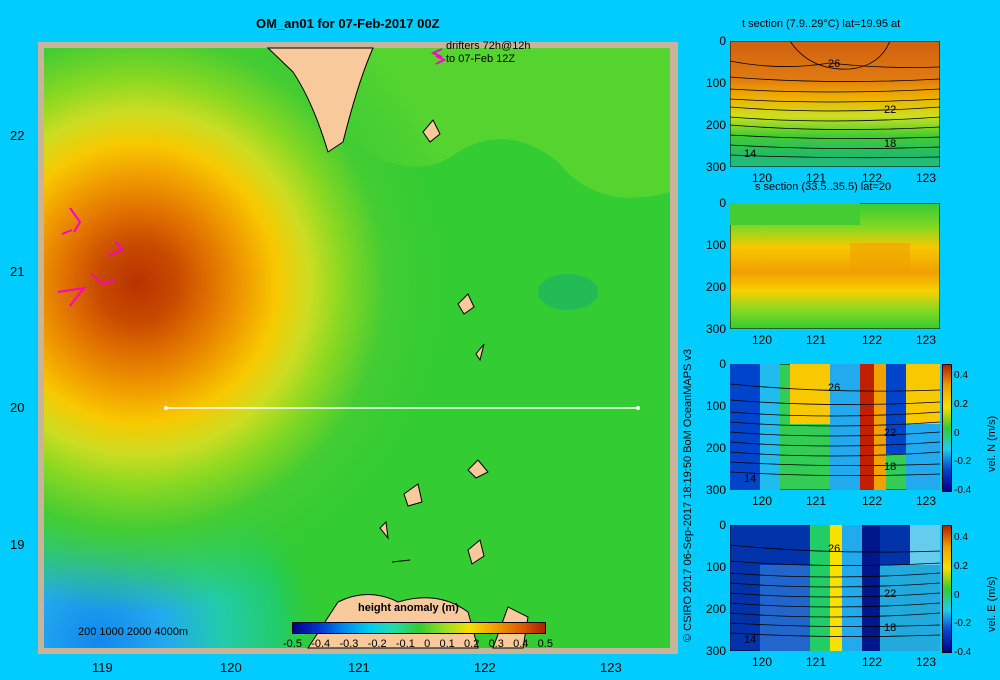 Image resolution: width=1000 pixels, height=680 pixels. I want to click on panel2-depth-tick: 0, so click(722, 203).